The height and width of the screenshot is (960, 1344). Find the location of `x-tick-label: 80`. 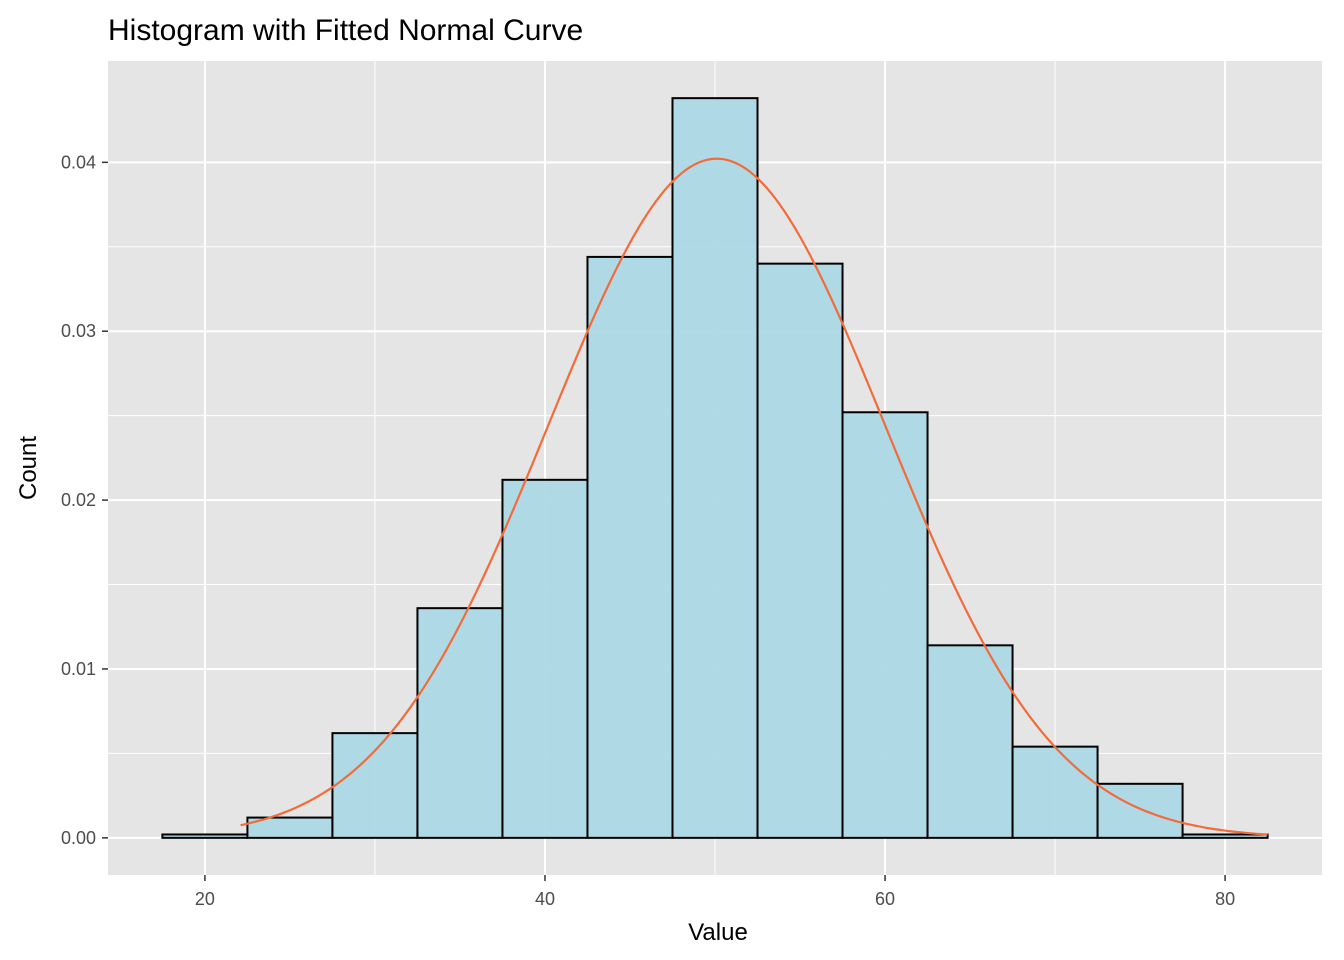

x-tick-label: 80 is located at coordinates (1225, 899).